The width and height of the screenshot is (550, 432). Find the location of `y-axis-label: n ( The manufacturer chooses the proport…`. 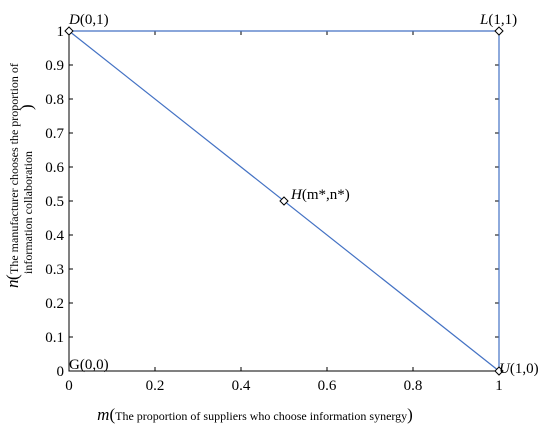

y-axis-label: n ( The manufacturer chooses the proport… is located at coordinates (19, 175).